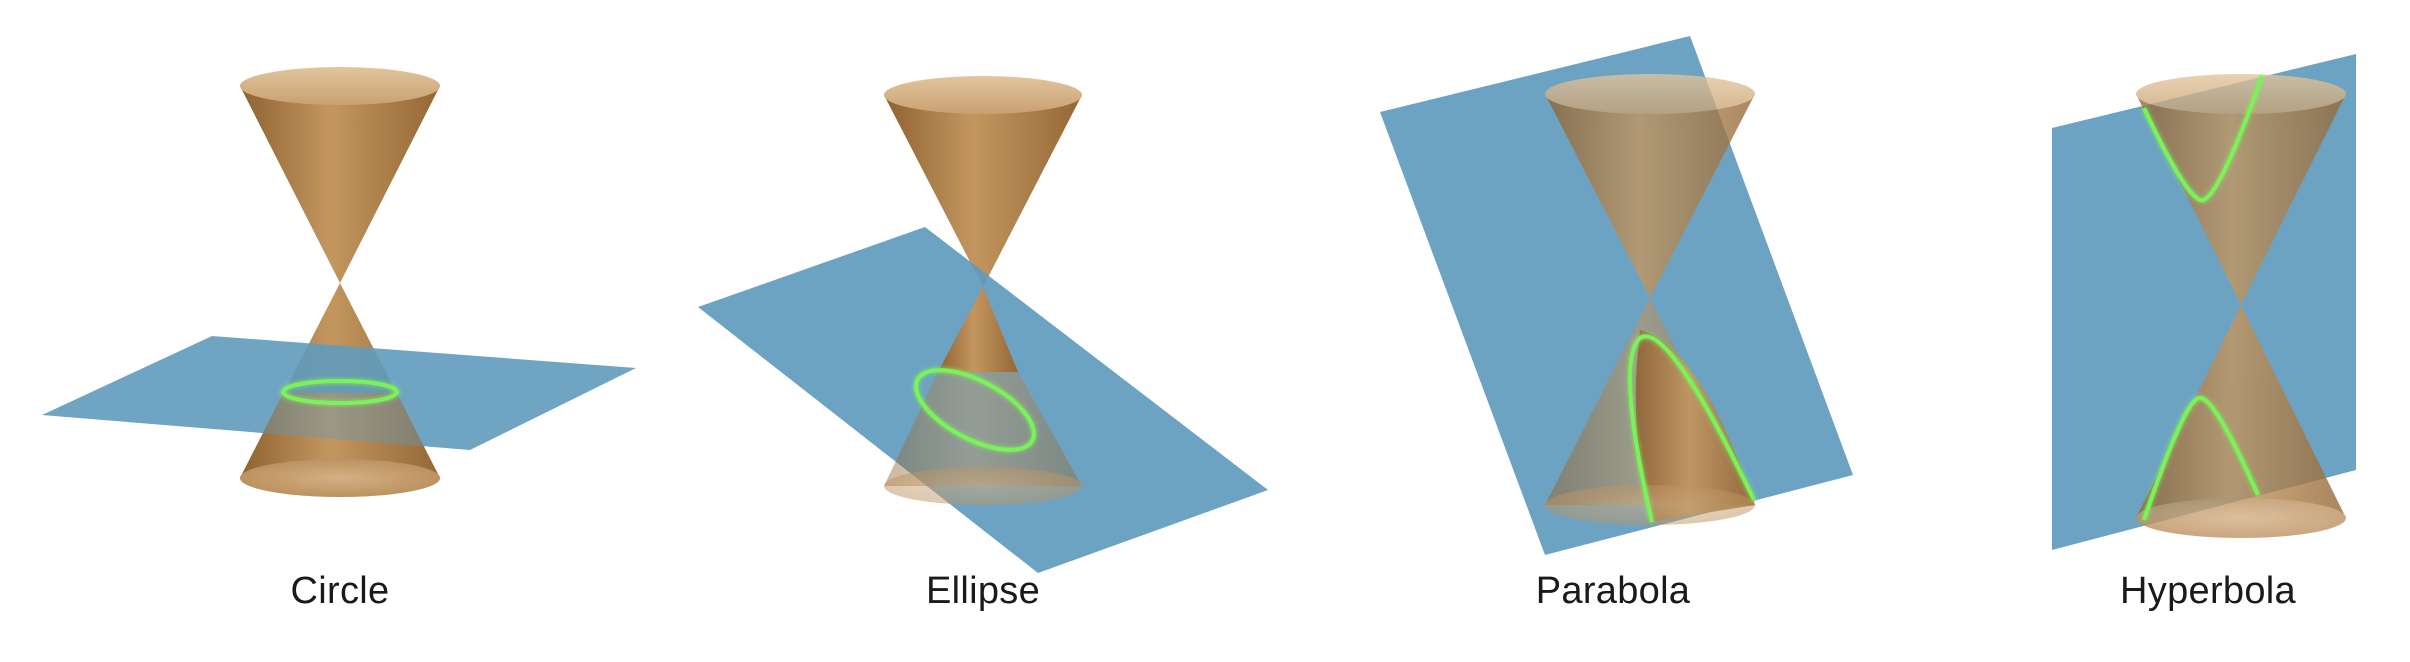  Describe the element at coordinates (2201, 458) in the screenshot. I see `conic-curve-lower-branch` at that location.